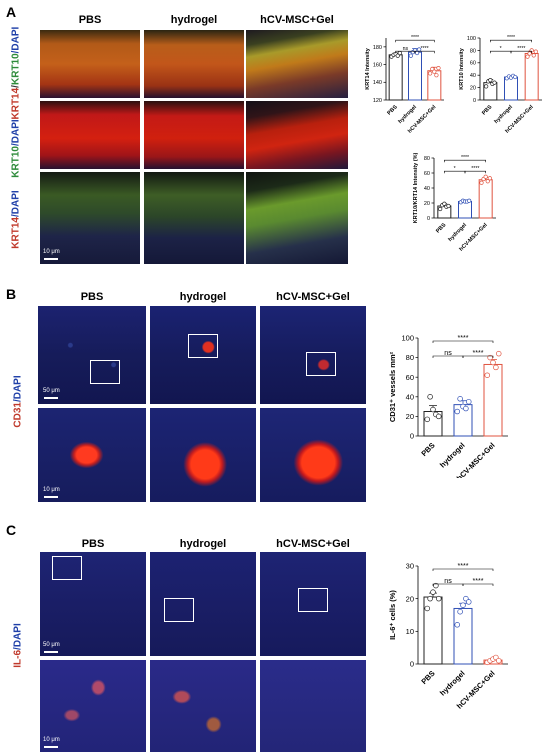 This screenshot has height=756, width=550. I want to click on micrograph-a-merge-msc, so click(297, 64).